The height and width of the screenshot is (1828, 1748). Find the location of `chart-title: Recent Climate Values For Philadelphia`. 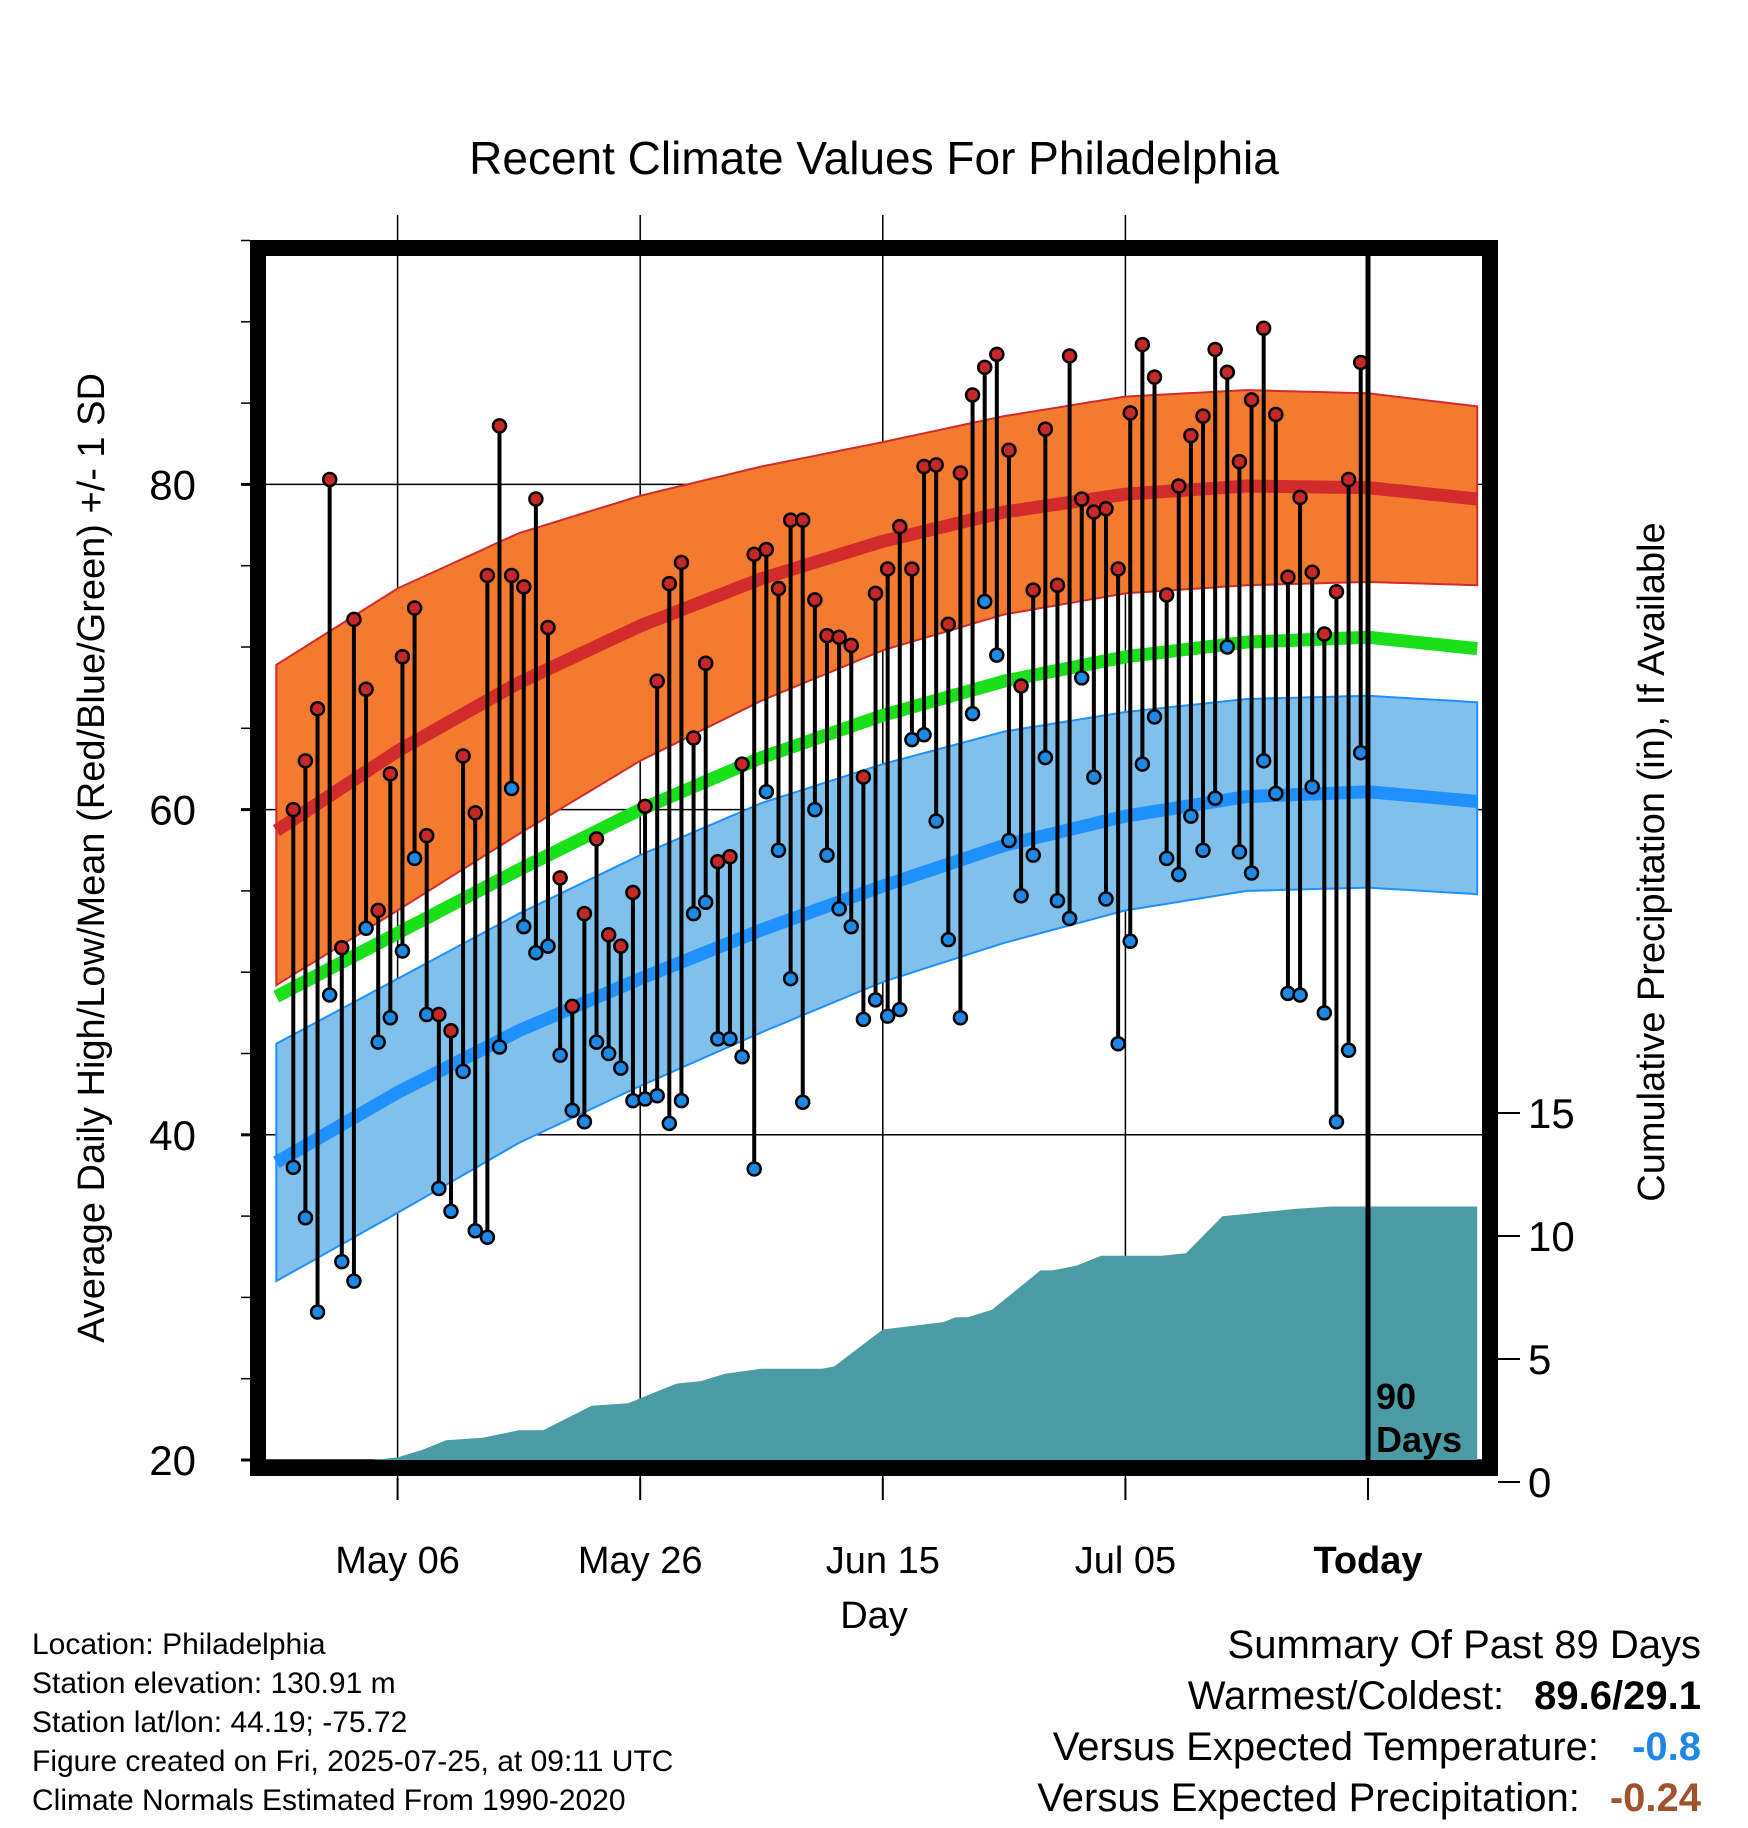

chart-title: Recent Climate Values For Philadelphia is located at coordinates (874, 158).